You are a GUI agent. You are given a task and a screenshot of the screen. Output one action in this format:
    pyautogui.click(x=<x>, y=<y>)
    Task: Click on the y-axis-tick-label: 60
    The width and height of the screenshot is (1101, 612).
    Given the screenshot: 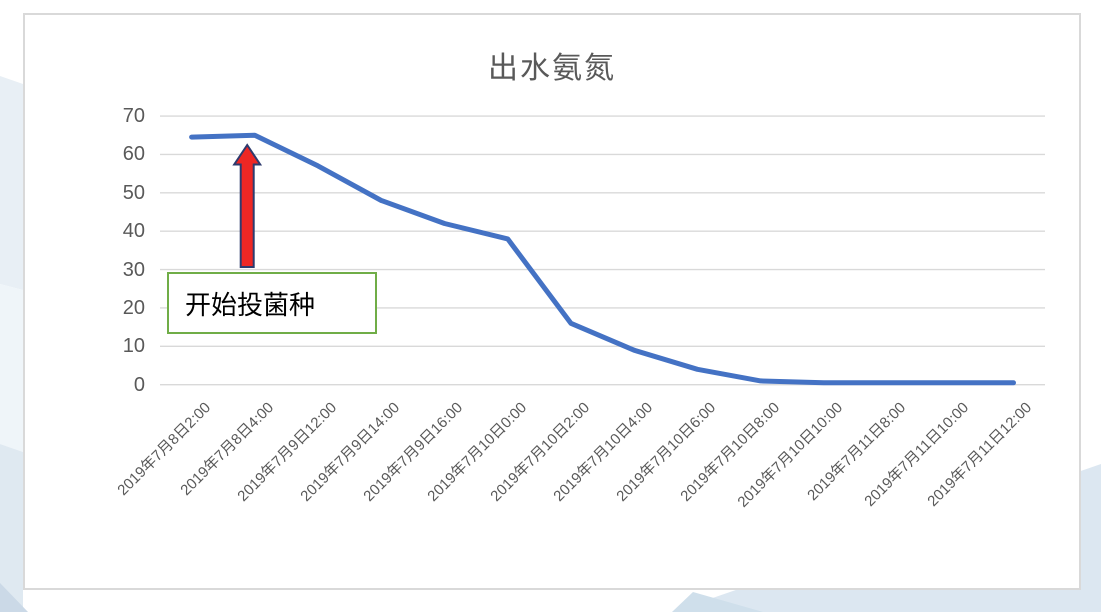 What is the action you would take?
    pyautogui.click(x=133, y=154)
    